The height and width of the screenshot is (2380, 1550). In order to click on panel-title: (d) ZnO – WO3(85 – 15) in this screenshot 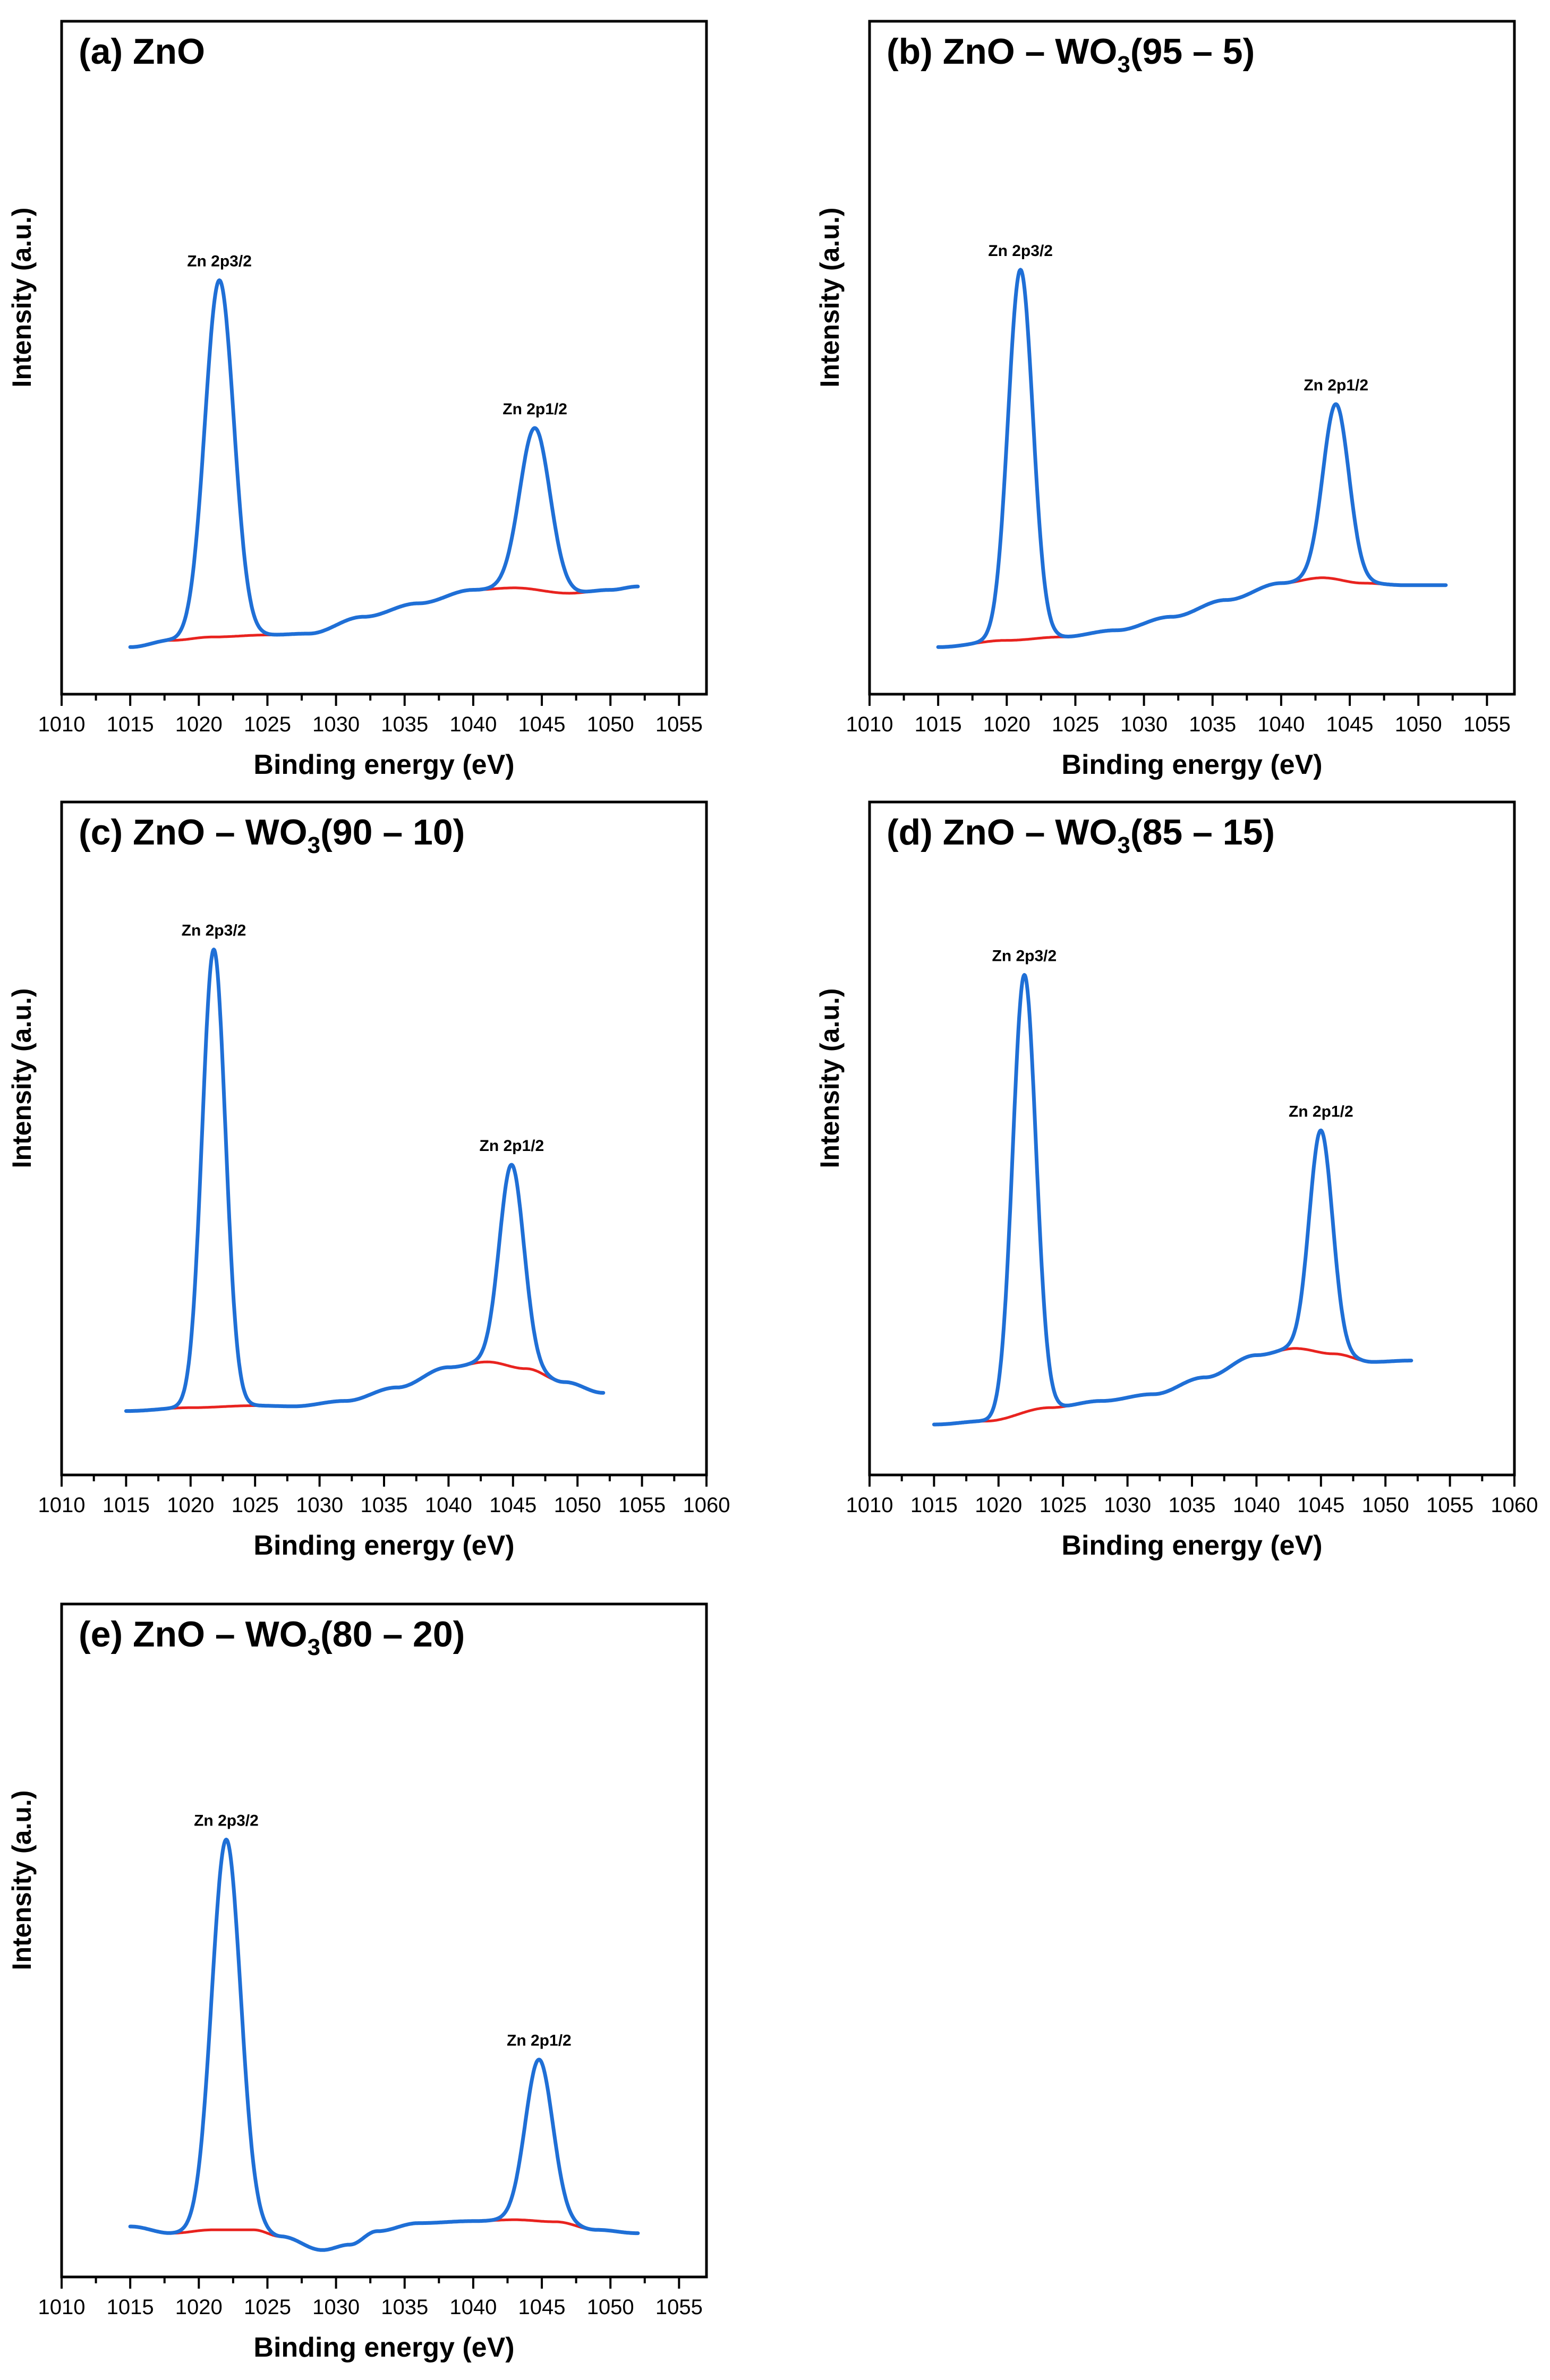, I will do `click(1081, 835)`.